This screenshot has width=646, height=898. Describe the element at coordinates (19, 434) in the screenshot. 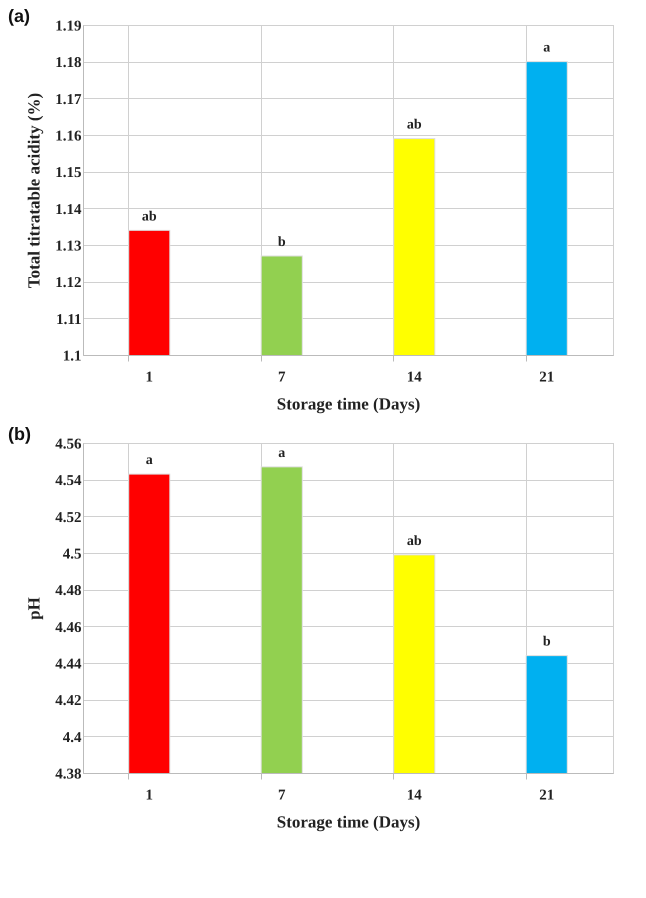

I see `chart-title: (b)` at that location.